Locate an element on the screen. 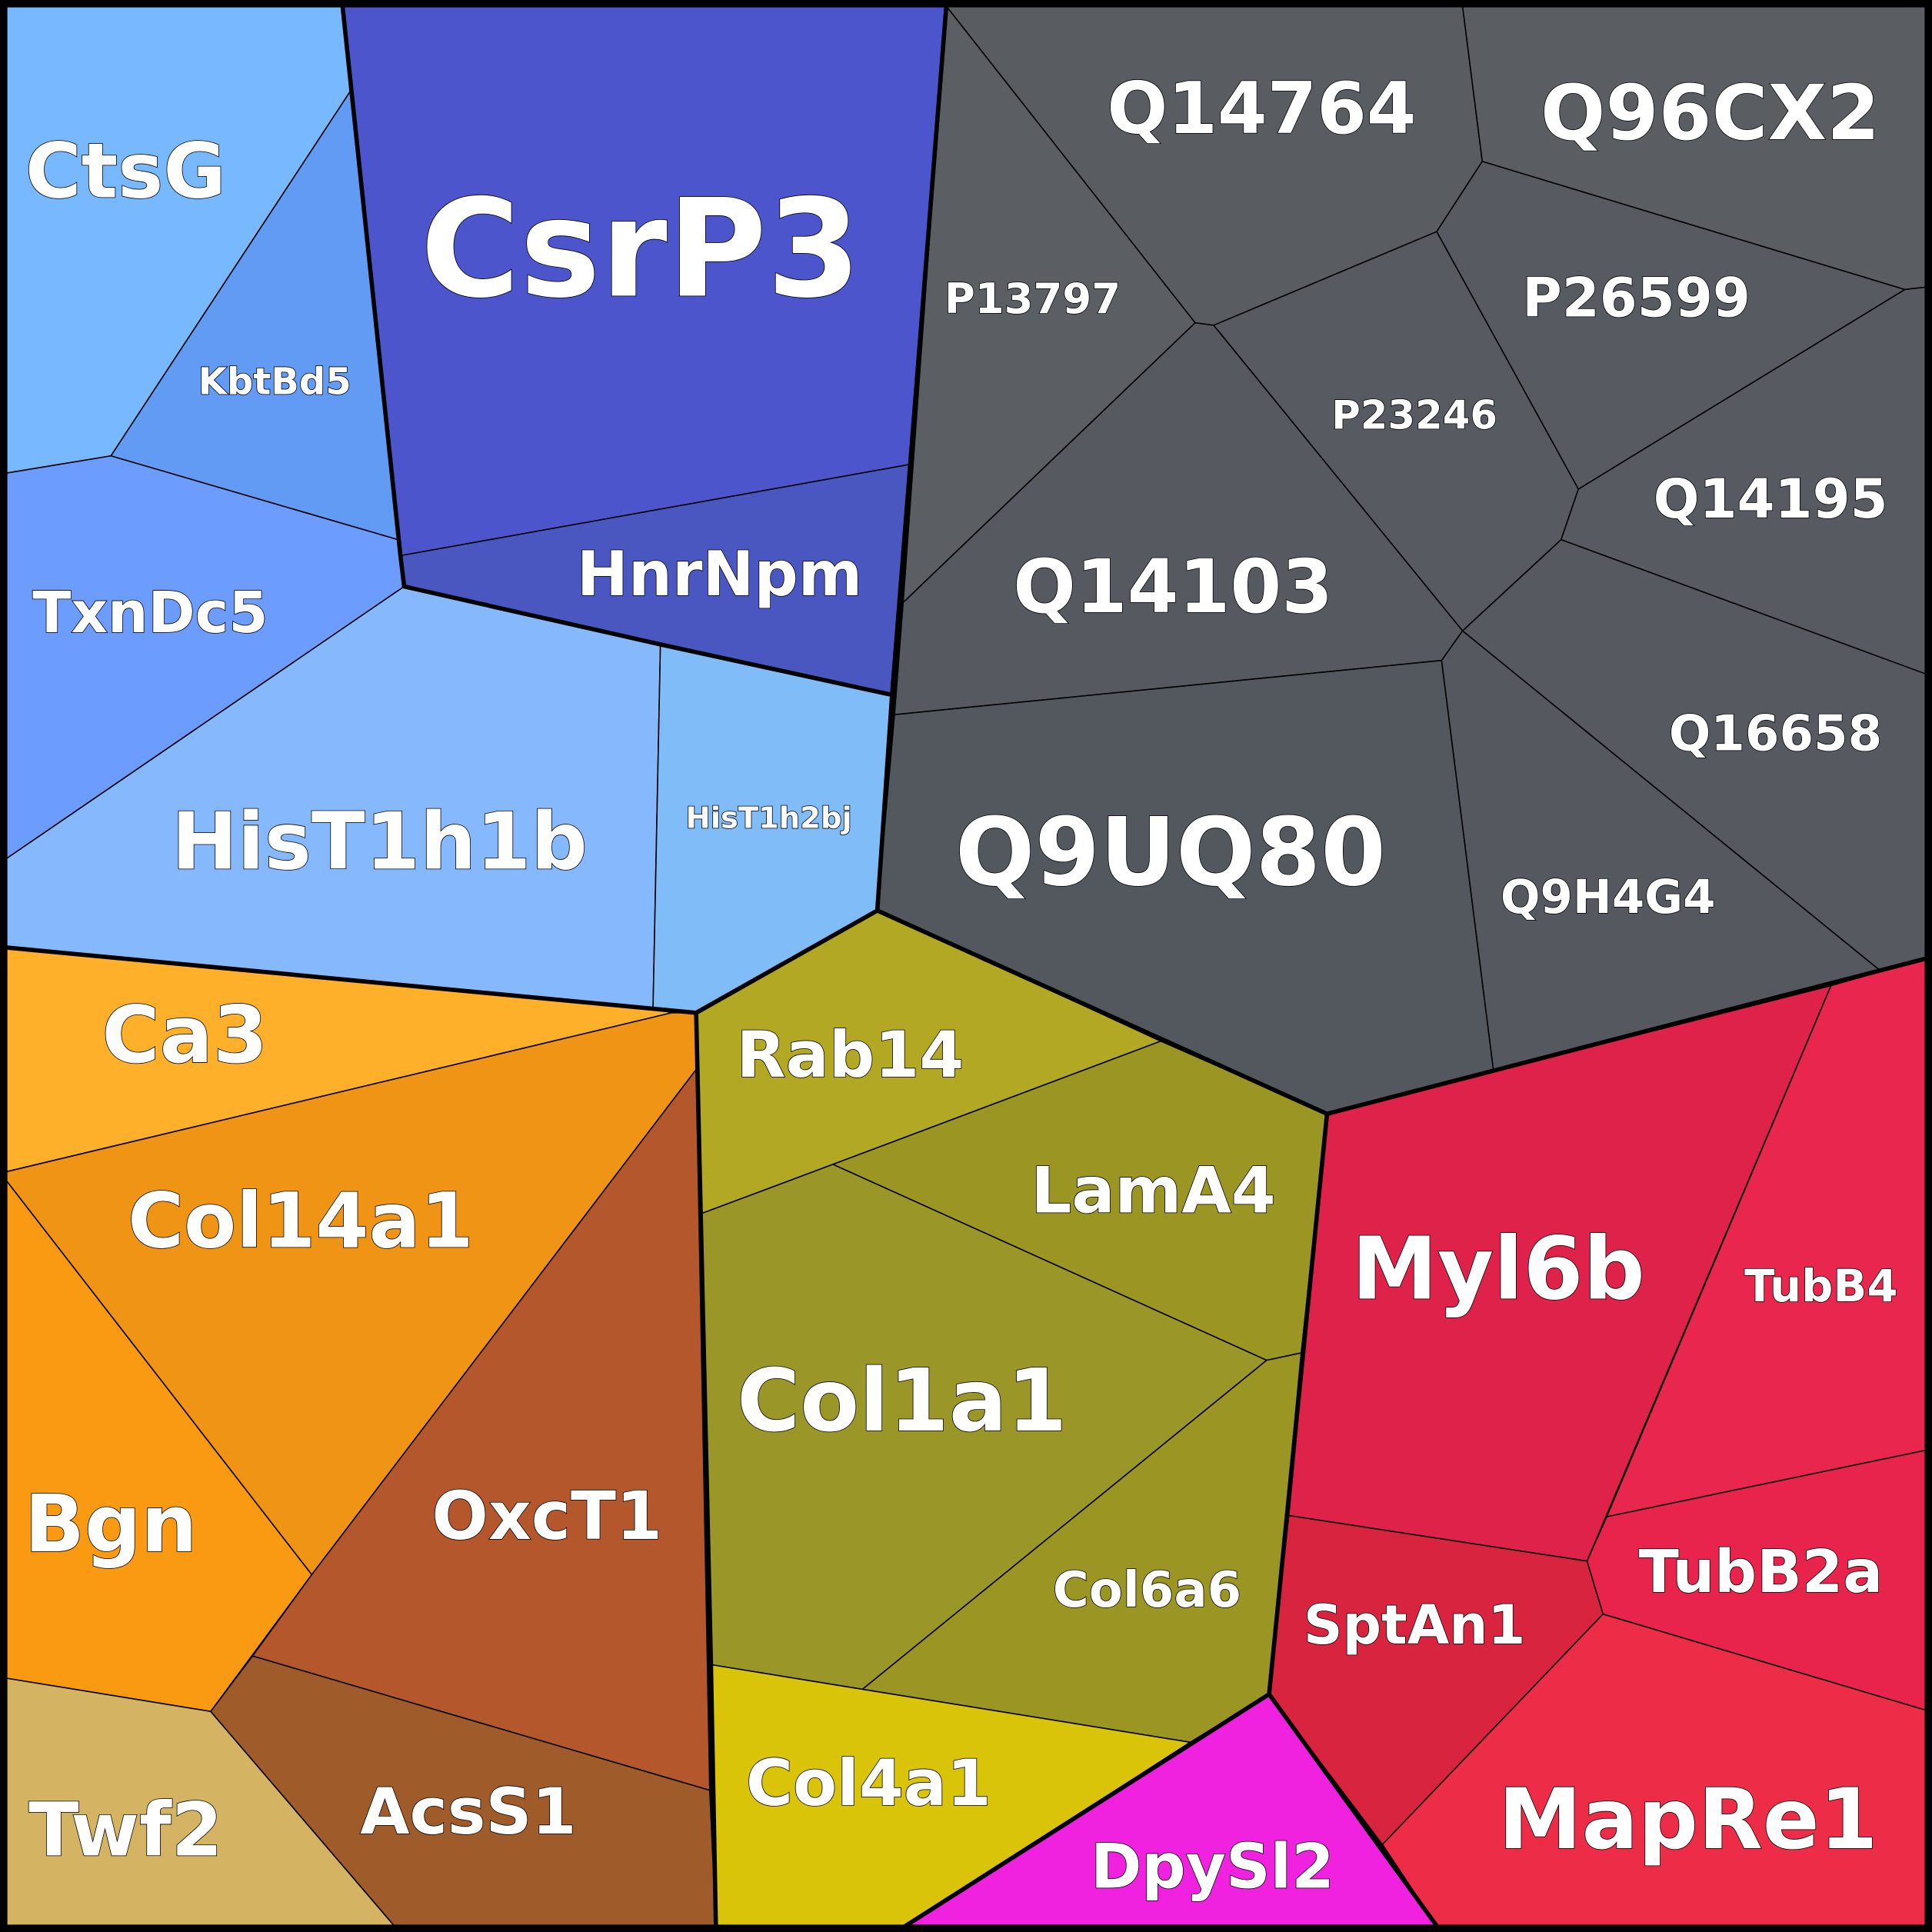 This screenshot has width=1932, height=1932. cell-label-oxct1: OxcT1 is located at coordinates (546, 1516).